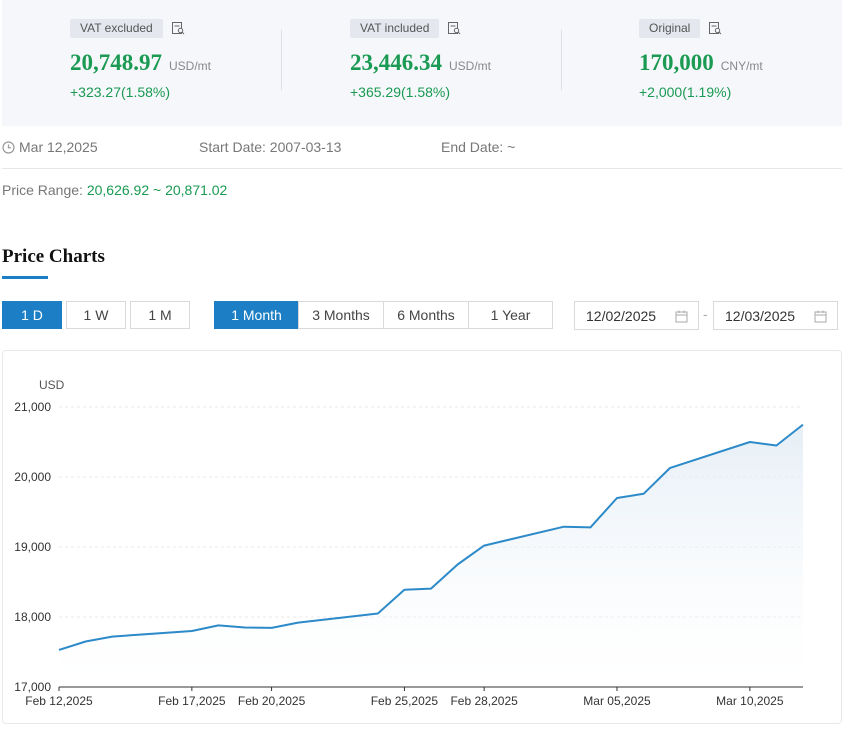  Describe the element at coordinates (341, 315) in the screenshot. I see `period-button-3-months: 3 Months` at that location.